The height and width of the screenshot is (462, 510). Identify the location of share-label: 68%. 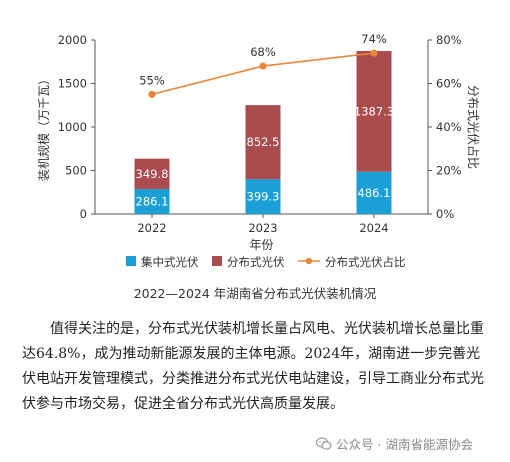
(263, 52).